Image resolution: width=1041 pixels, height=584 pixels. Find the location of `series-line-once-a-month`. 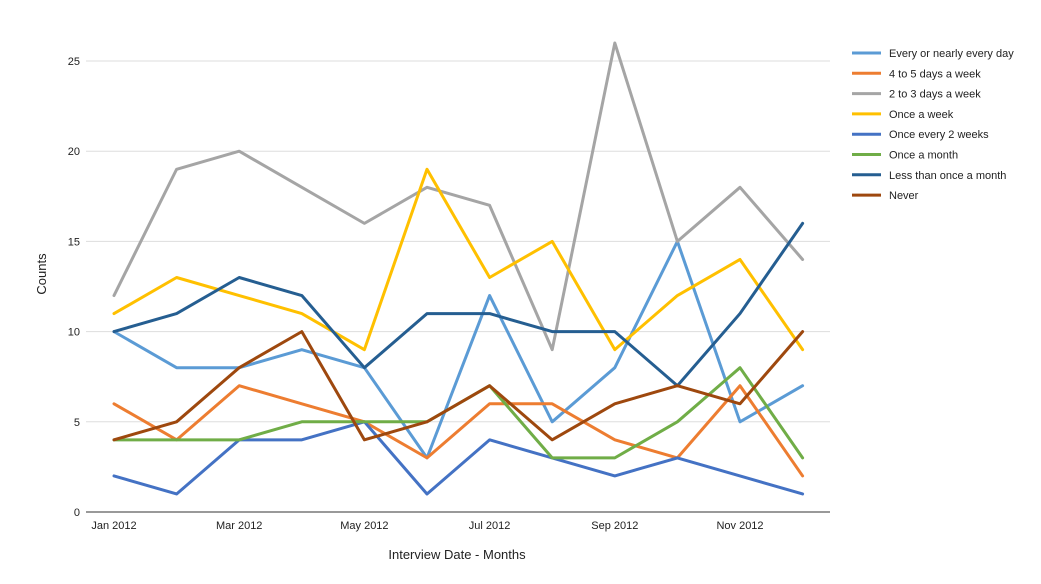

series-line-once-a-month is located at coordinates (458, 413).